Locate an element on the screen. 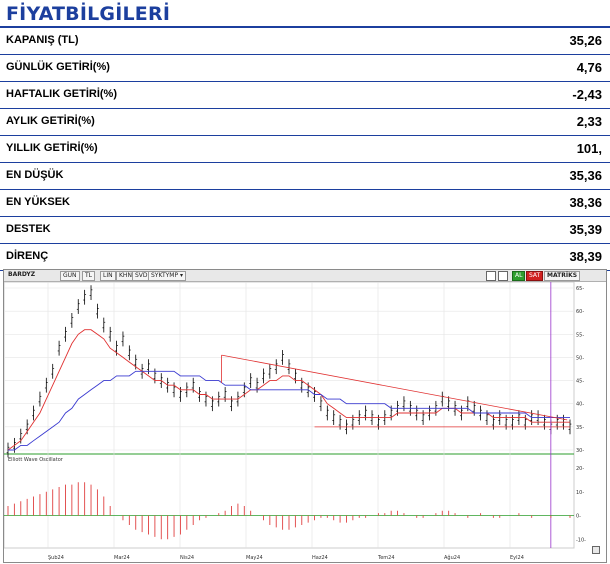 This screenshot has height=564, width=610. x-tick-label: Mar24 is located at coordinates (122, 558).